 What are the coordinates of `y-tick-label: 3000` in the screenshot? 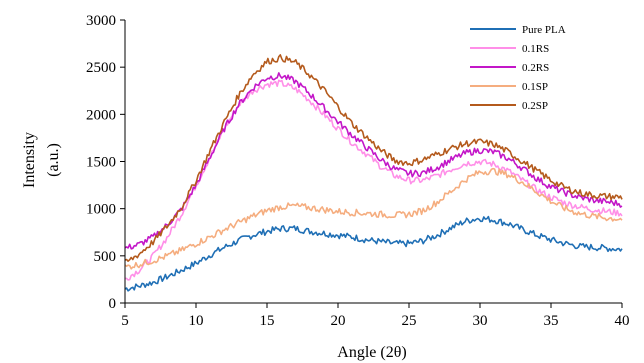 It's located at (101, 21).